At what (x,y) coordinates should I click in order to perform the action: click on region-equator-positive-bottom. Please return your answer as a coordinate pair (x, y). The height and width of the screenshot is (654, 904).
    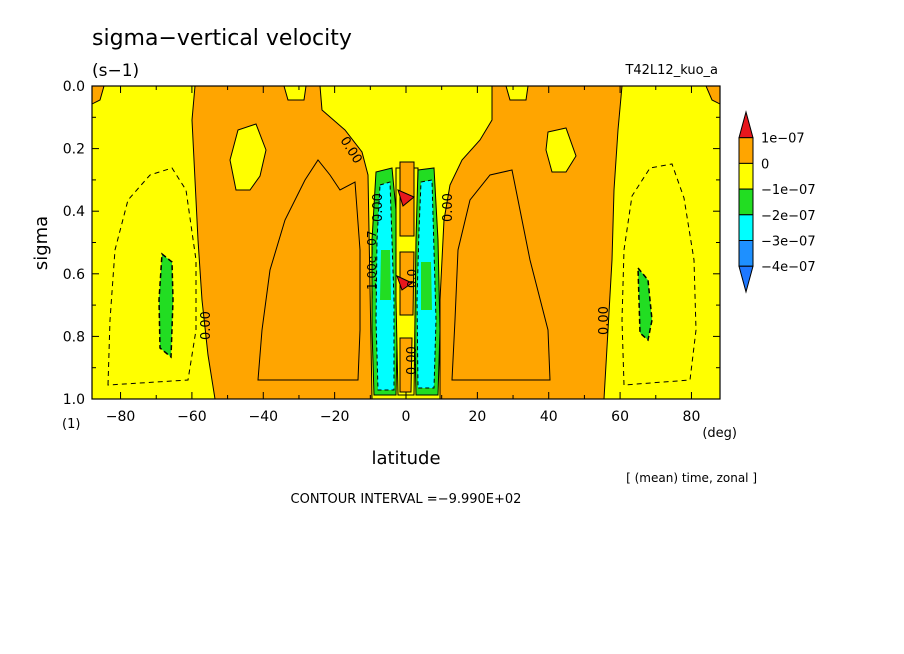
    Looking at the image, I should click on (406, 365).